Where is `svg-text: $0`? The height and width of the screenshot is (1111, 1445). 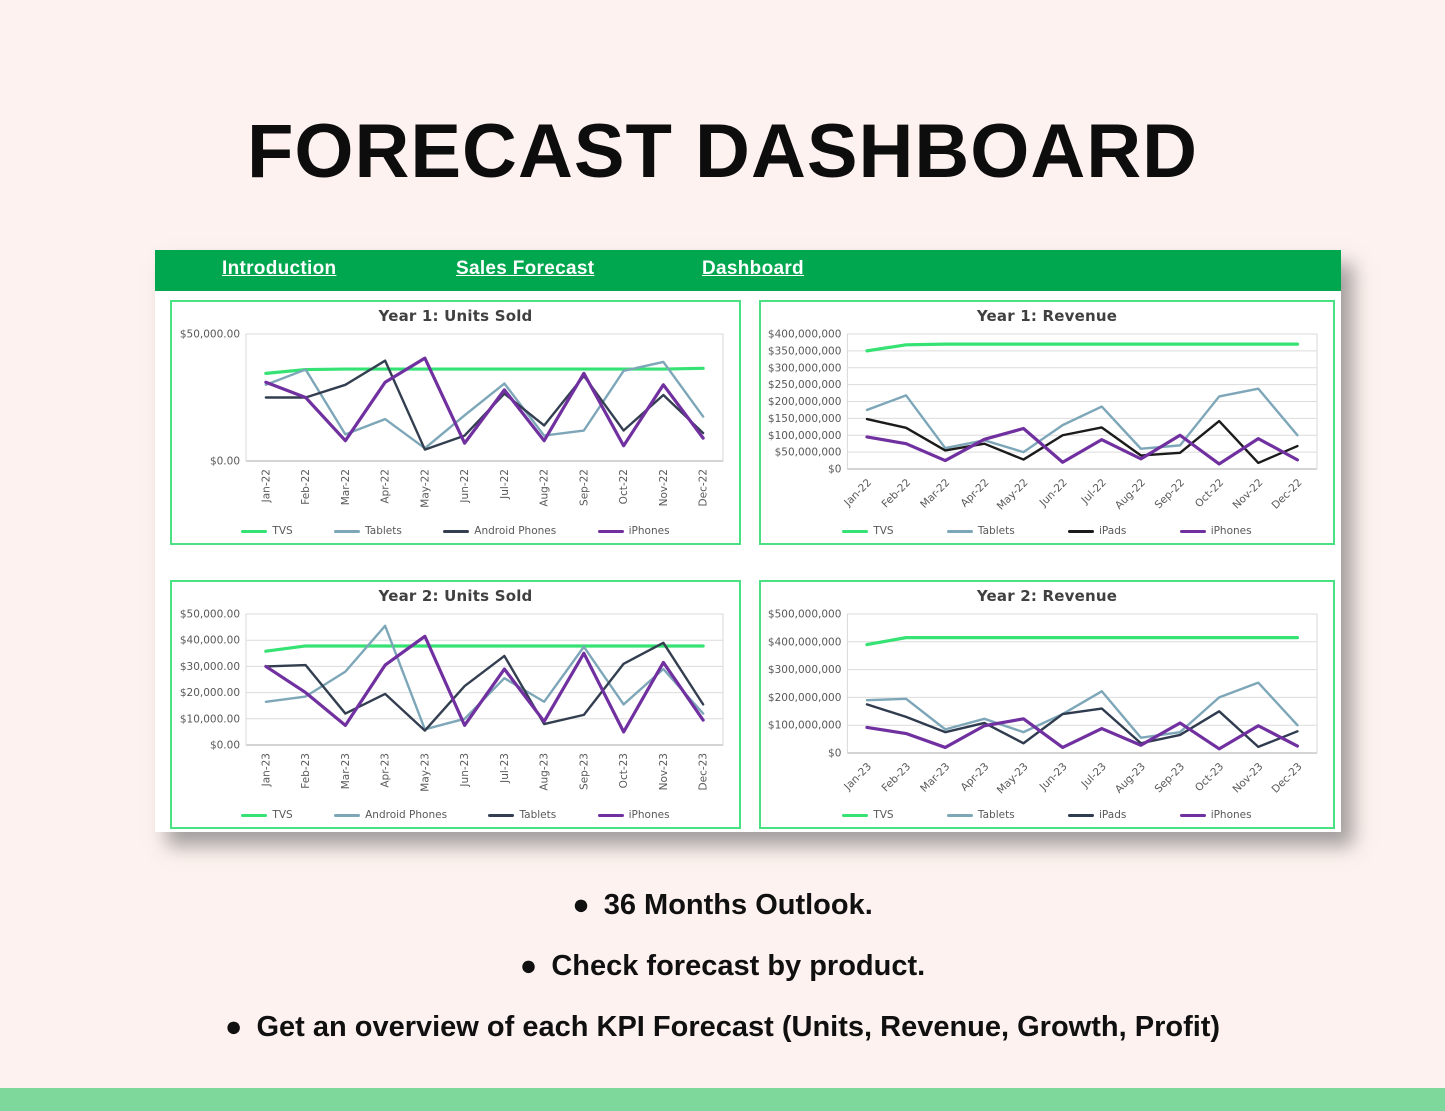 svg-text: $0 is located at coordinates (834, 754).